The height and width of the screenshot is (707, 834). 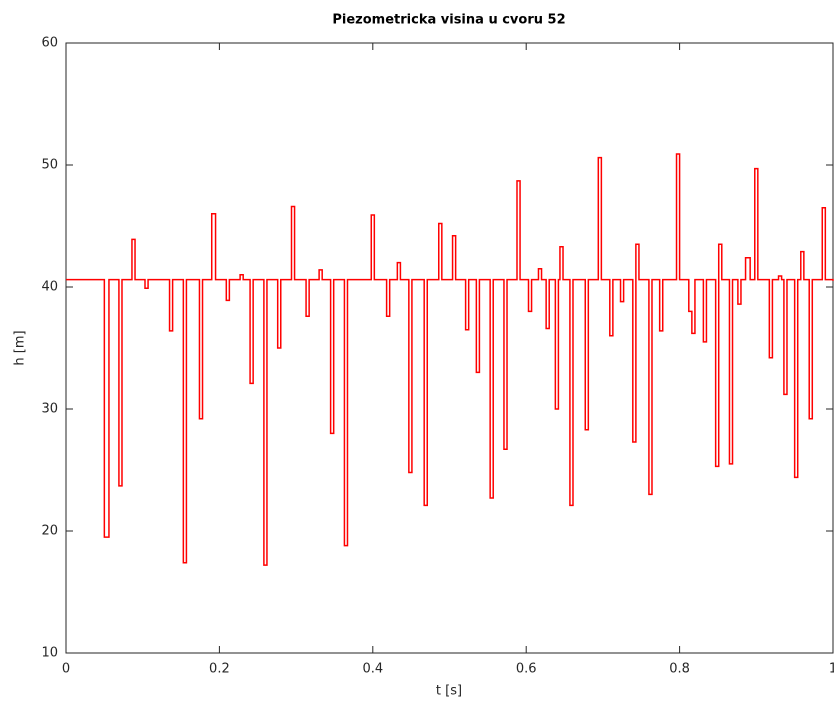 I want to click on chart-title: Piezometricka visina u cvoru 52, so click(x=448, y=20).